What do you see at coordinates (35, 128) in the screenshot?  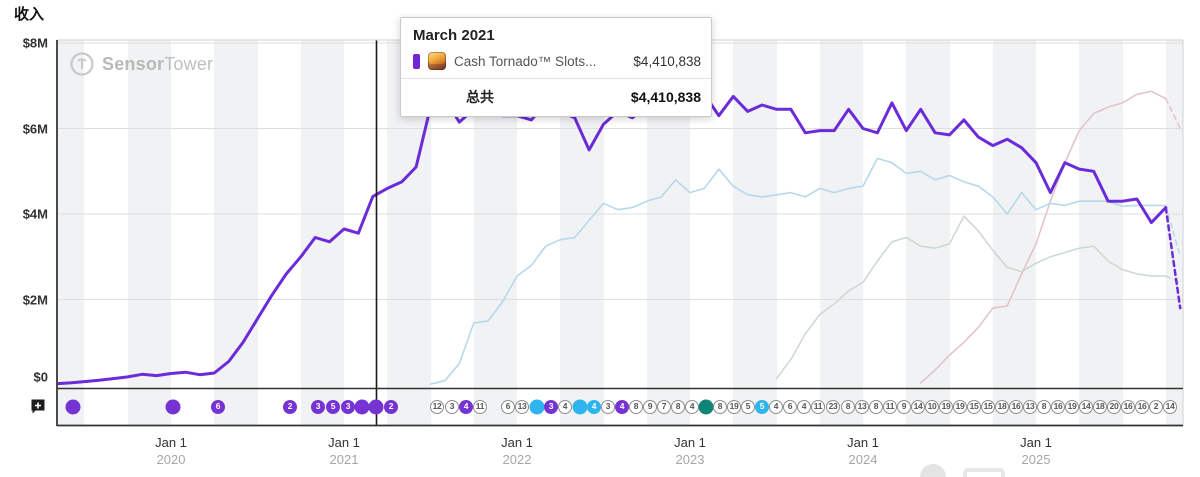 I see `y-tick-label: $6M` at bounding box center [35, 128].